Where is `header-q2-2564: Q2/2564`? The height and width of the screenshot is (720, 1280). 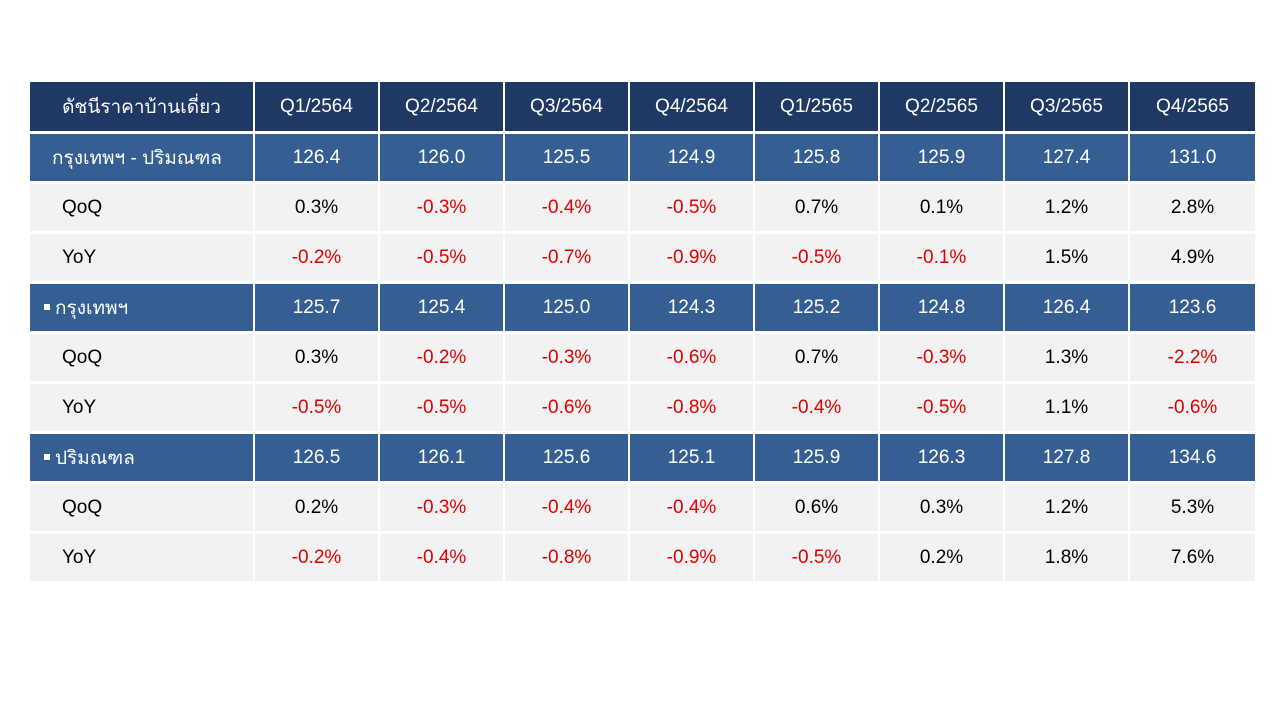 header-q2-2564: Q2/2564 is located at coordinates (442, 108).